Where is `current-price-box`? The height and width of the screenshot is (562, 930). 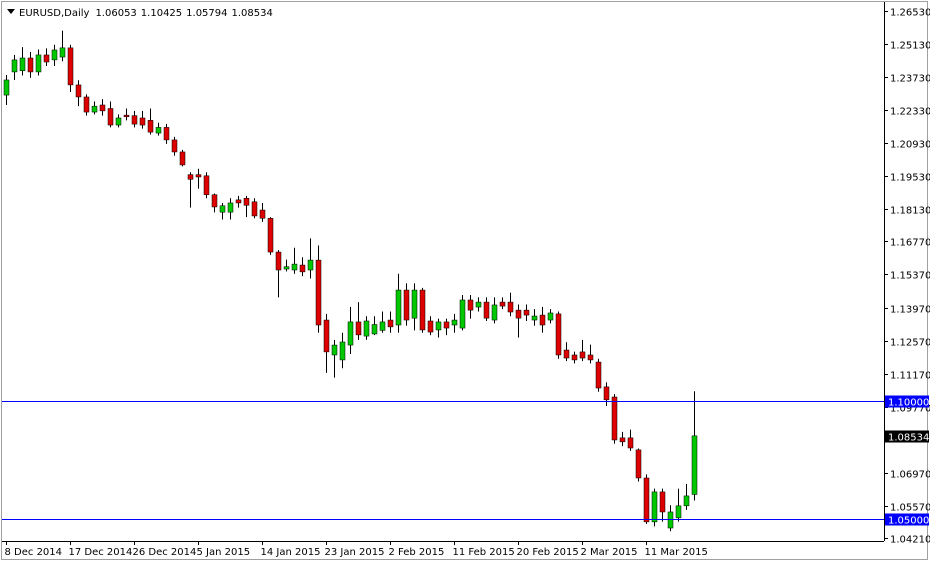 current-price-box is located at coordinates (907, 436).